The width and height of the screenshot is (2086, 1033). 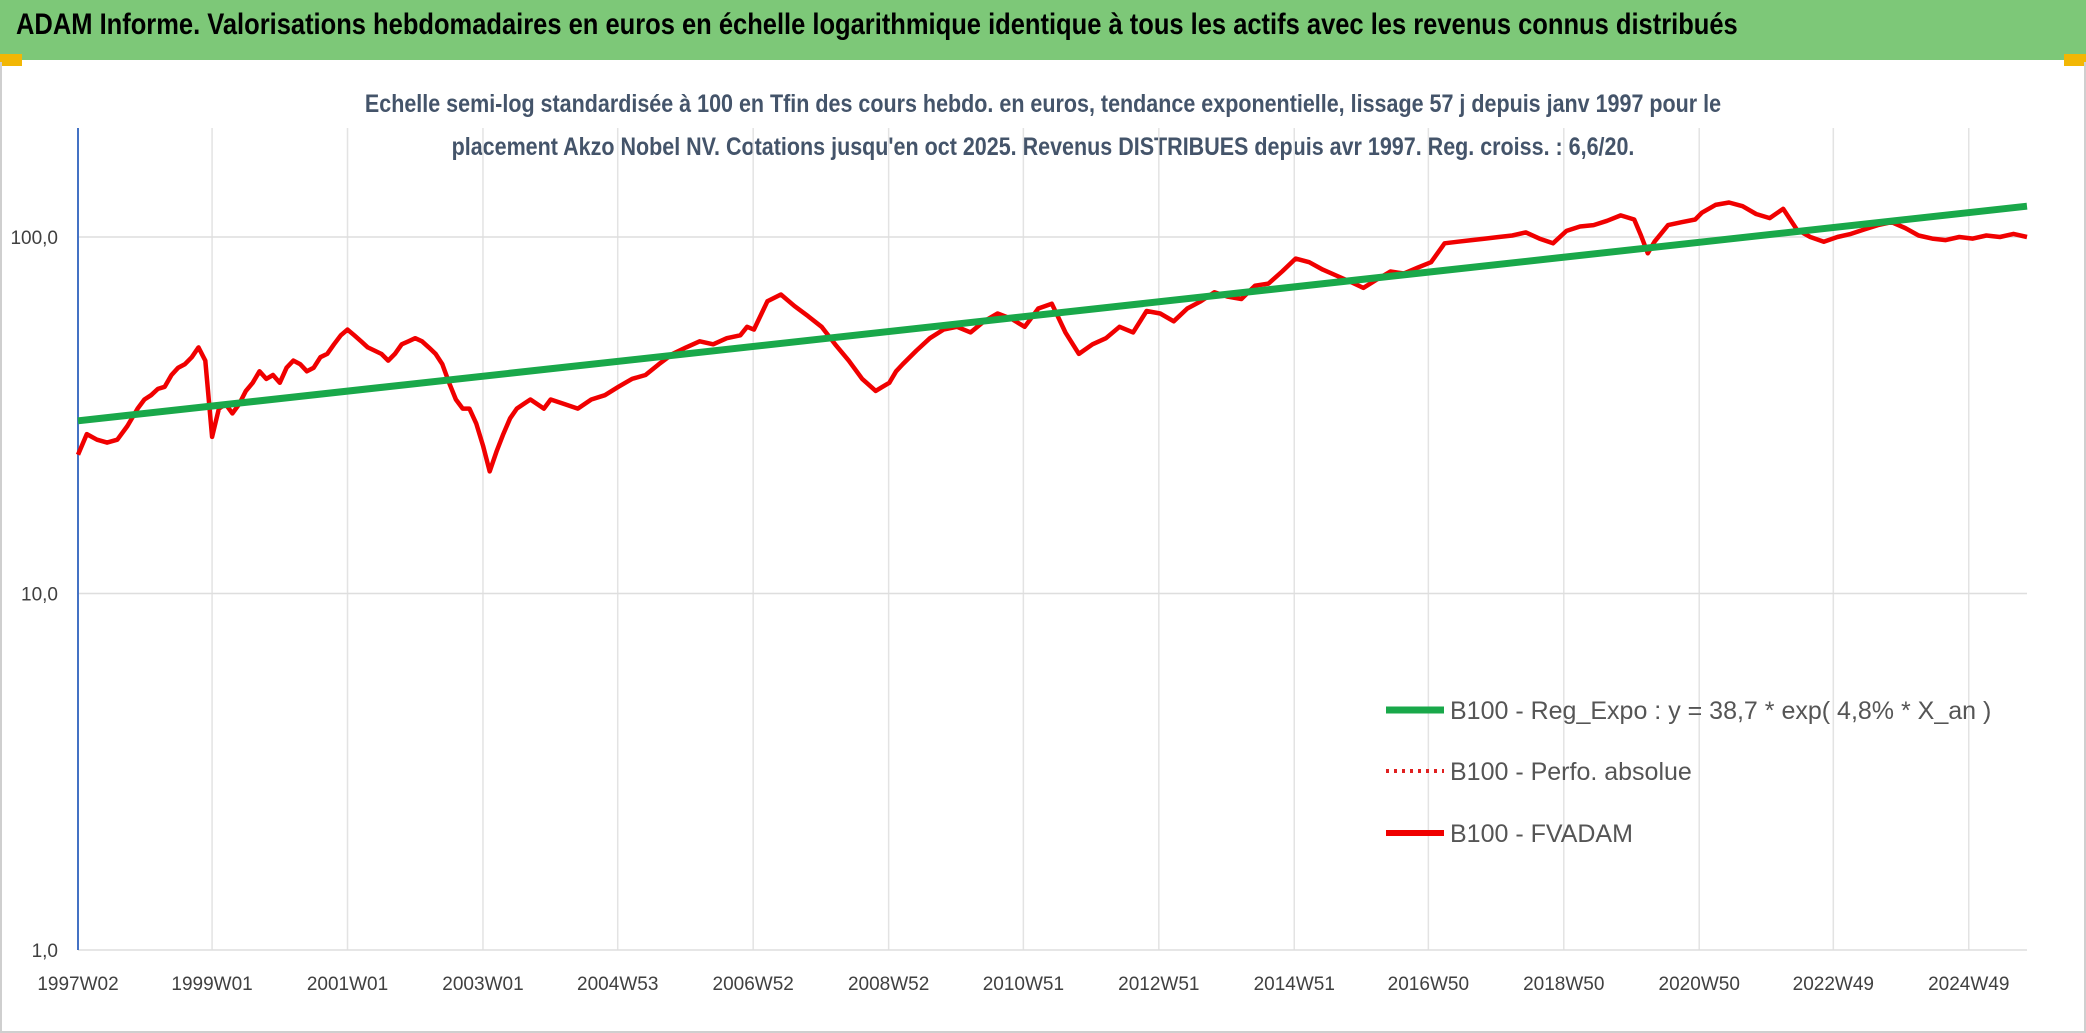 What do you see at coordinates (1158, 984) in the screenshot?
I see `x-tick-label: 2012W51` at bounding box center [1158, 984].